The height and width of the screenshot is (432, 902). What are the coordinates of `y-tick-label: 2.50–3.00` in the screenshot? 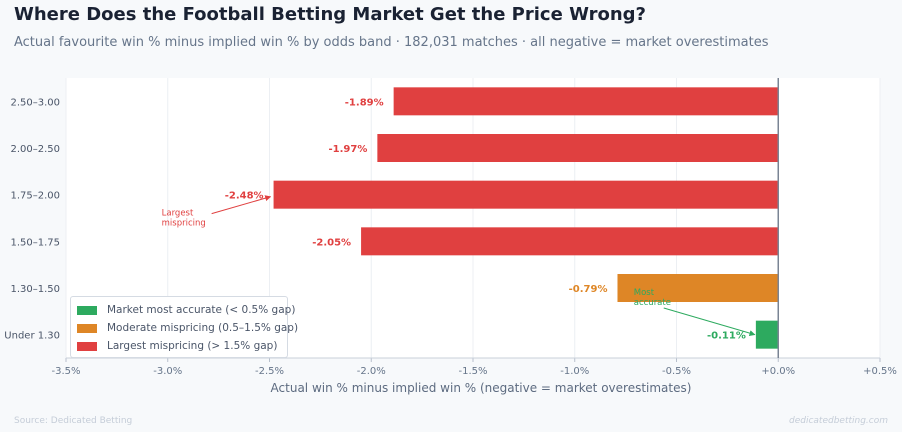 It's located at (35, 102).